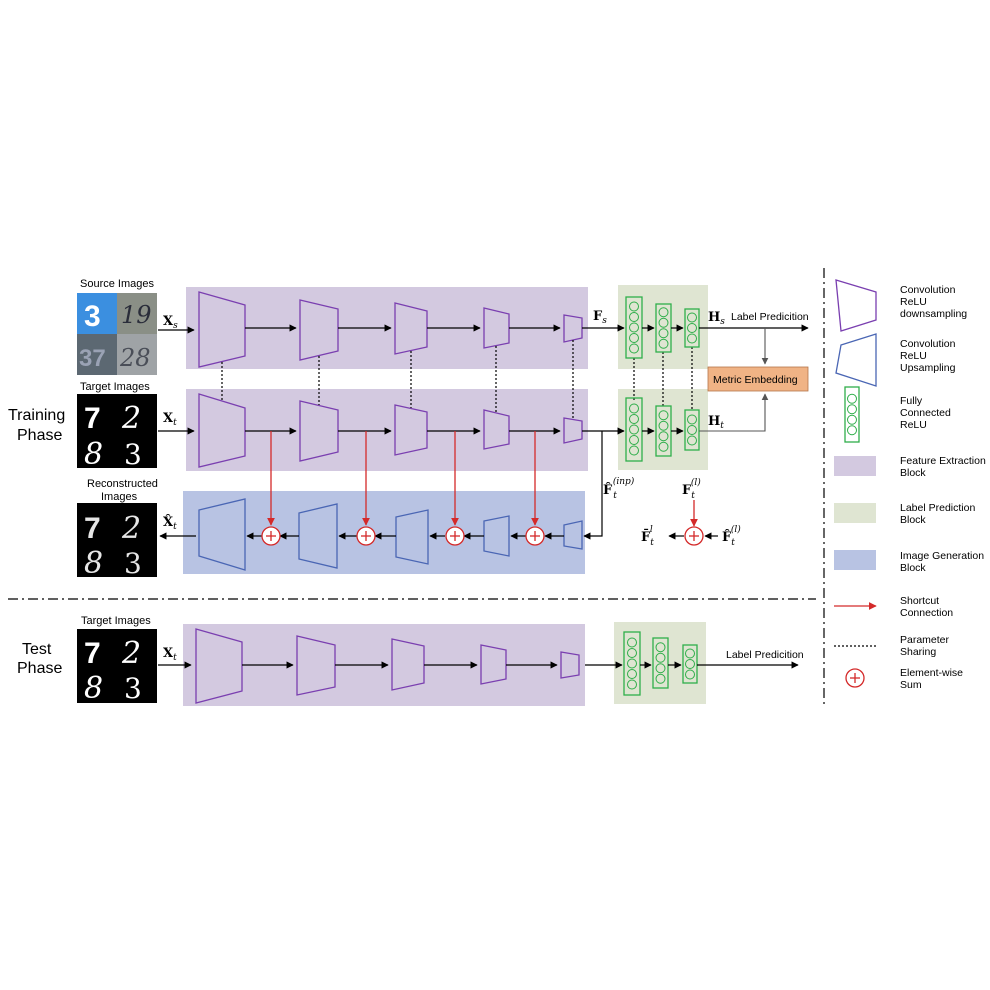  I want to click on parameter-sharing-lines, so click(457, 379).